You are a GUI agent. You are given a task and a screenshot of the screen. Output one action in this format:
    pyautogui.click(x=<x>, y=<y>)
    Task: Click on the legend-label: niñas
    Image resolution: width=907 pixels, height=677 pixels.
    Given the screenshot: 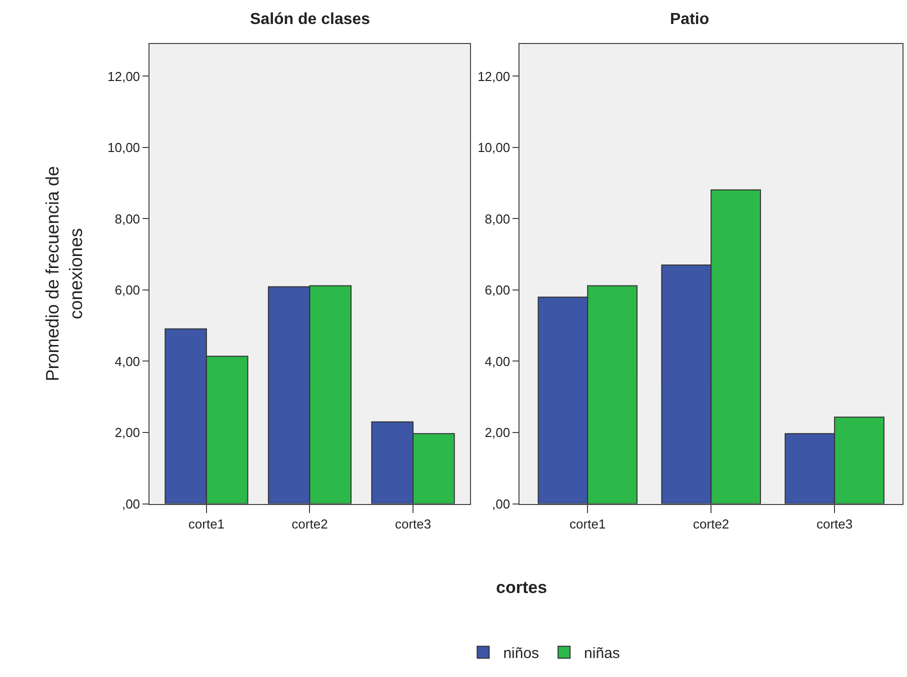 What is the action you would take?
    pyautogui.click(x=602, y=653)
    